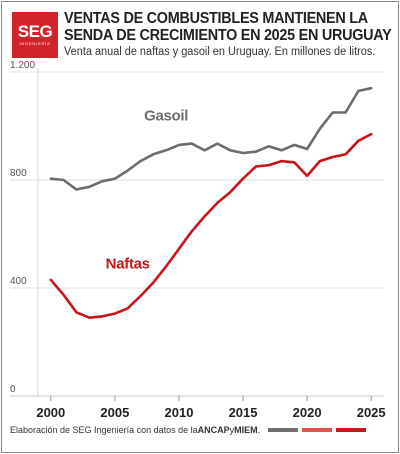  I want to click on x-tick-label-2025: 2025, so click(371, 412).